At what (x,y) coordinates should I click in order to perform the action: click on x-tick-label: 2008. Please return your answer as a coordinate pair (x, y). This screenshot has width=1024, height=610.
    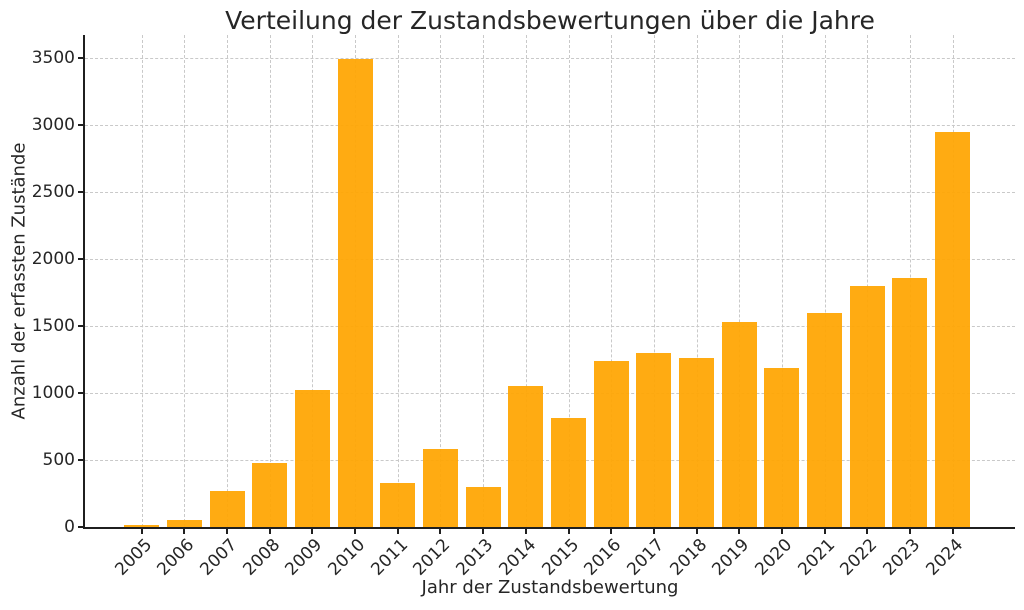
    Looking at the image, I should click on (261, 557).